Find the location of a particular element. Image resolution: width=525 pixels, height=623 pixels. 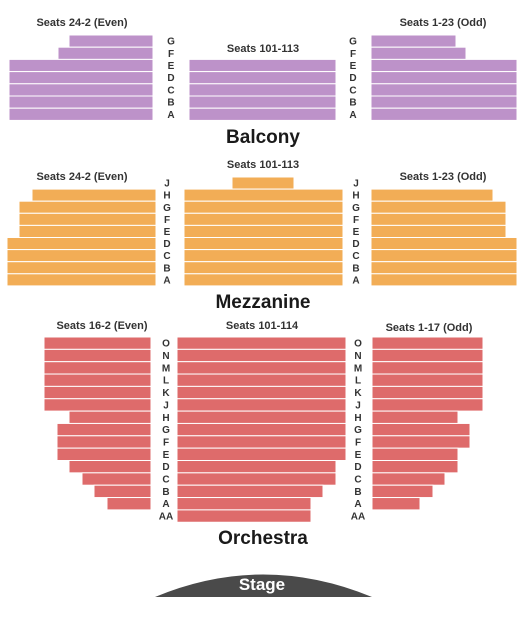

balcony-center-row-b is located at coordinates (262, 102).